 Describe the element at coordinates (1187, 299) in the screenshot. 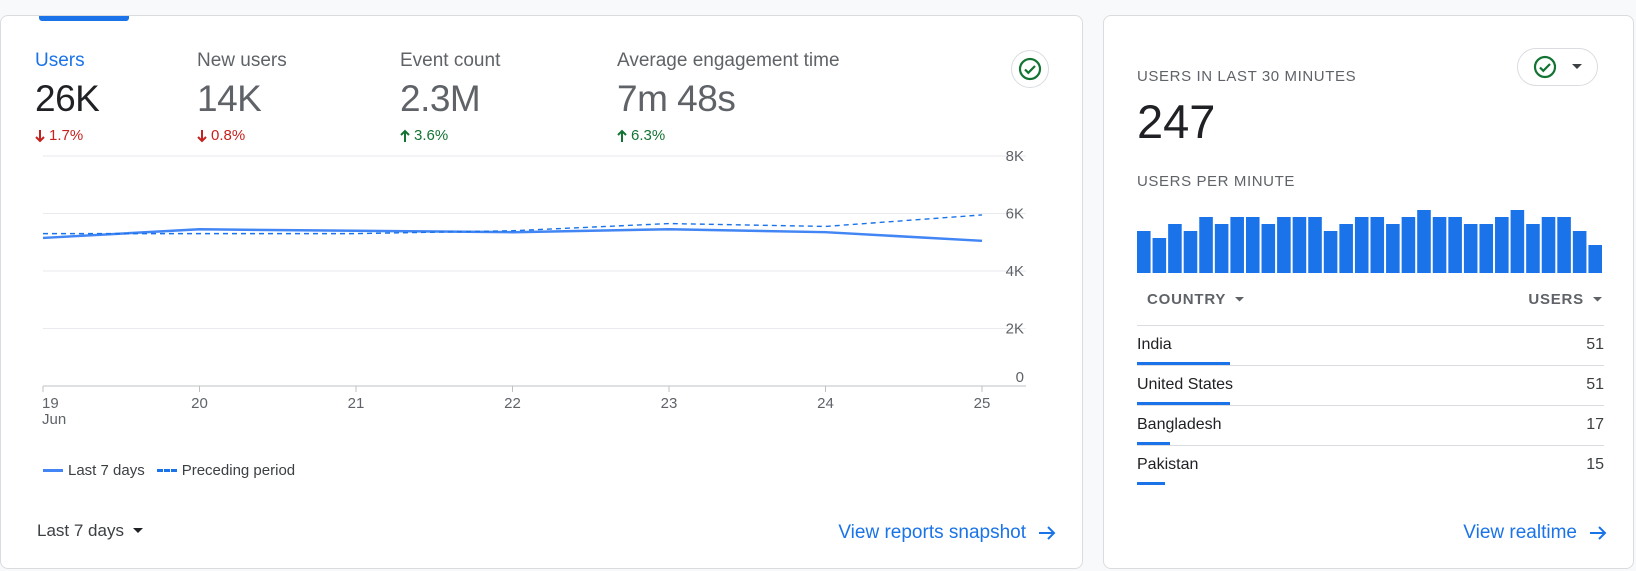

I see `column-label: COUNTRY` at that location.